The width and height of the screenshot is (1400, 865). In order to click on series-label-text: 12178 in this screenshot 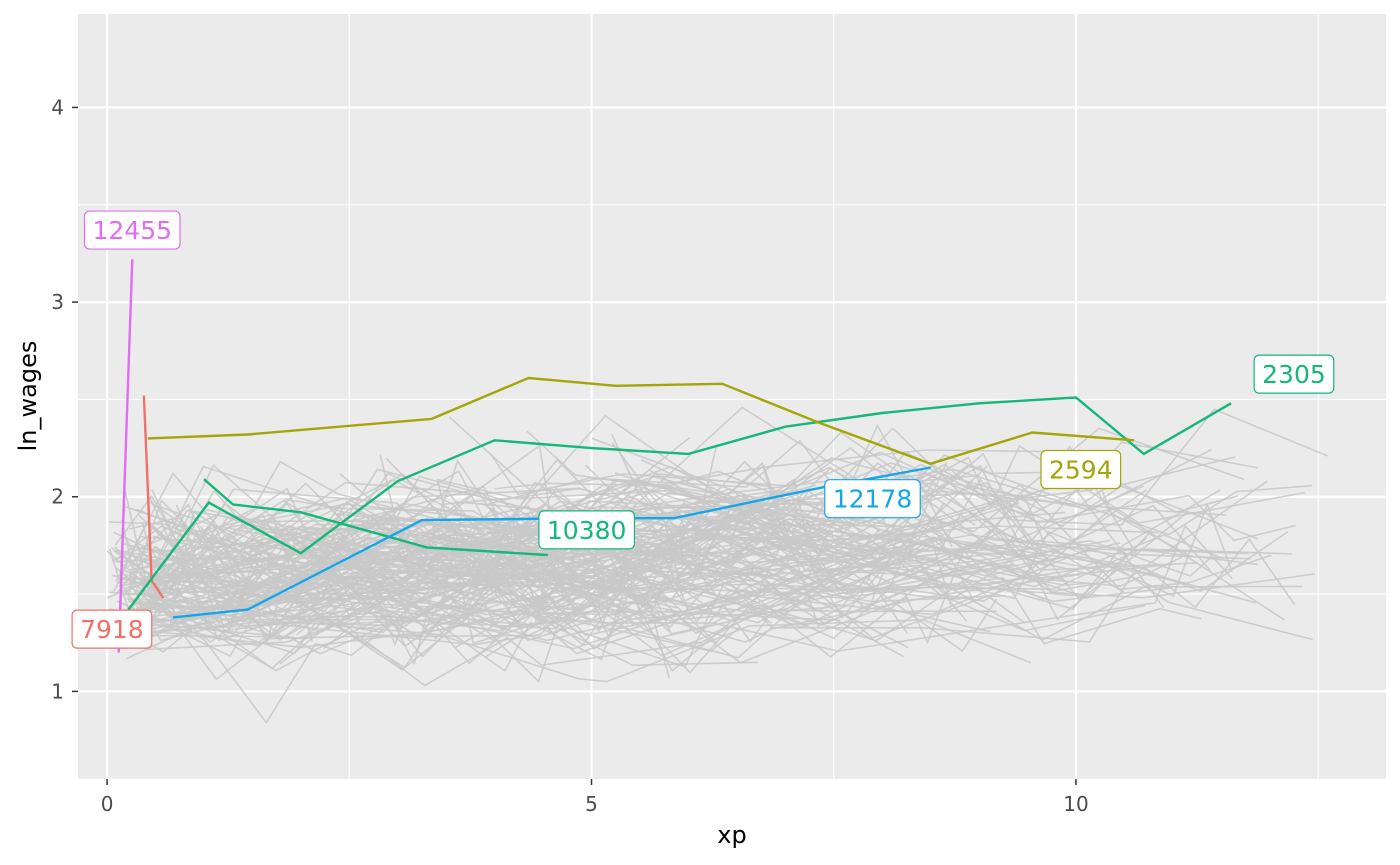, I will do `click(873, 499)`.